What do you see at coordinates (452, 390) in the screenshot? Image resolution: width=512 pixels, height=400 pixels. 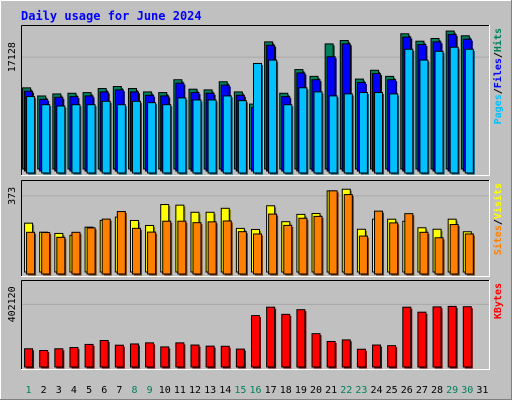 I see `x-tick-label: 29` at bounding box center [452, 390].